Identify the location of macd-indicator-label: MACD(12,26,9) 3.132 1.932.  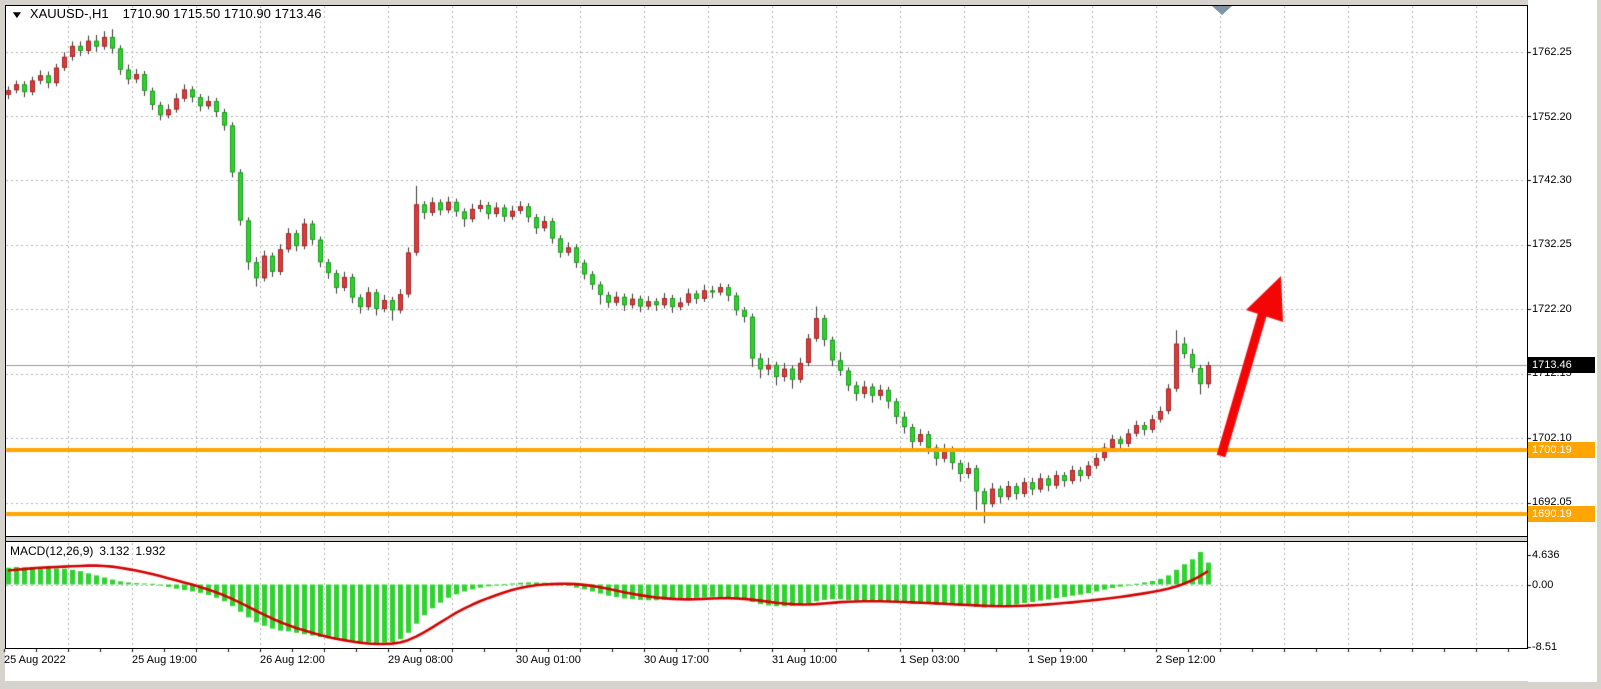
(90, 551).